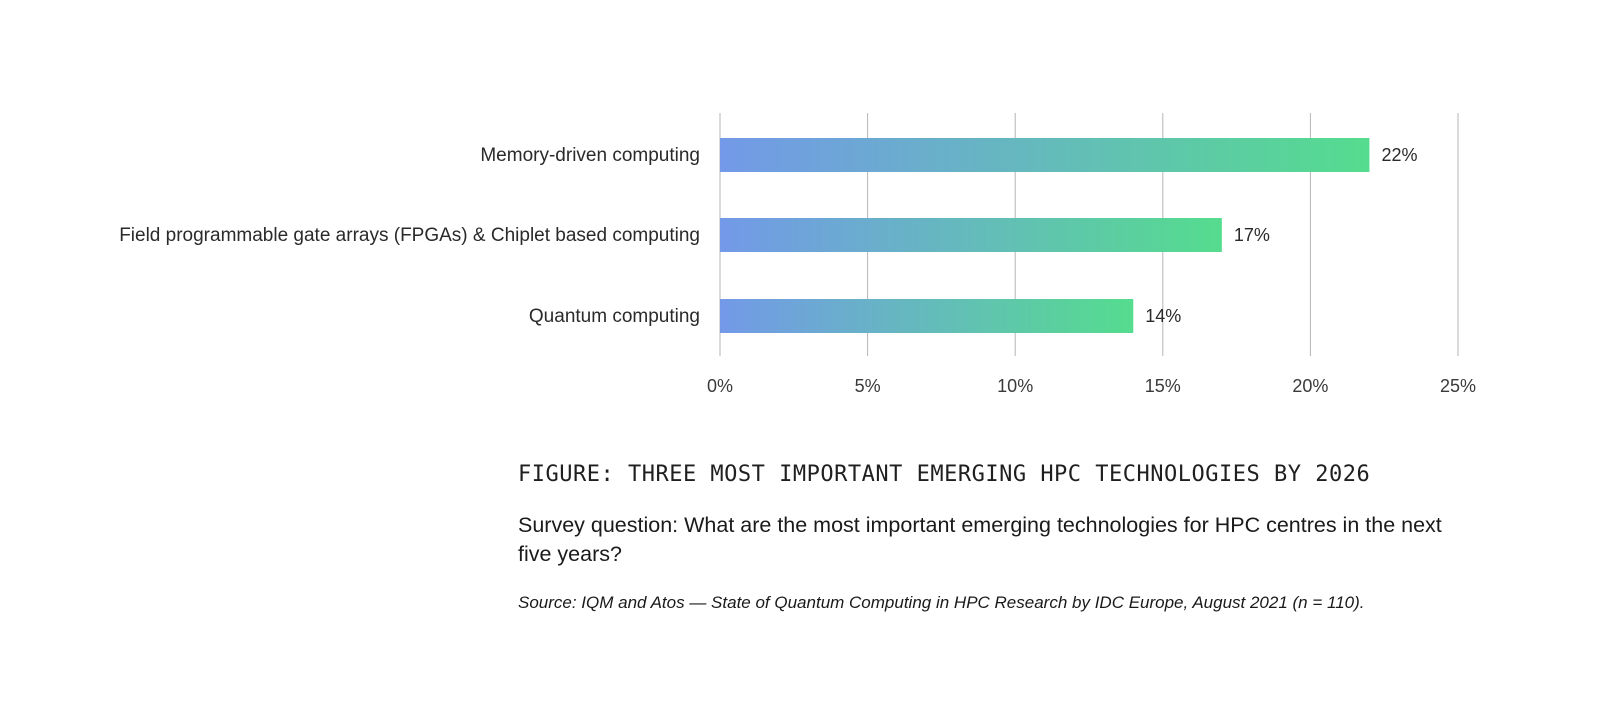 The width and height of the screenshot is (1600, 723). I want to click on bars, so click(1045, 235).